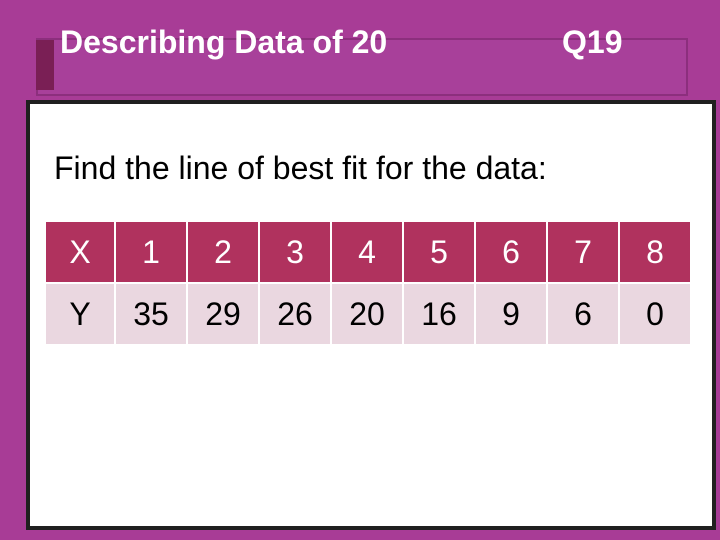 This screenshot has width=720, height=540. I want to click on y-row: Y 35 29 26 20 16 9 6 0, so click(368, 314).